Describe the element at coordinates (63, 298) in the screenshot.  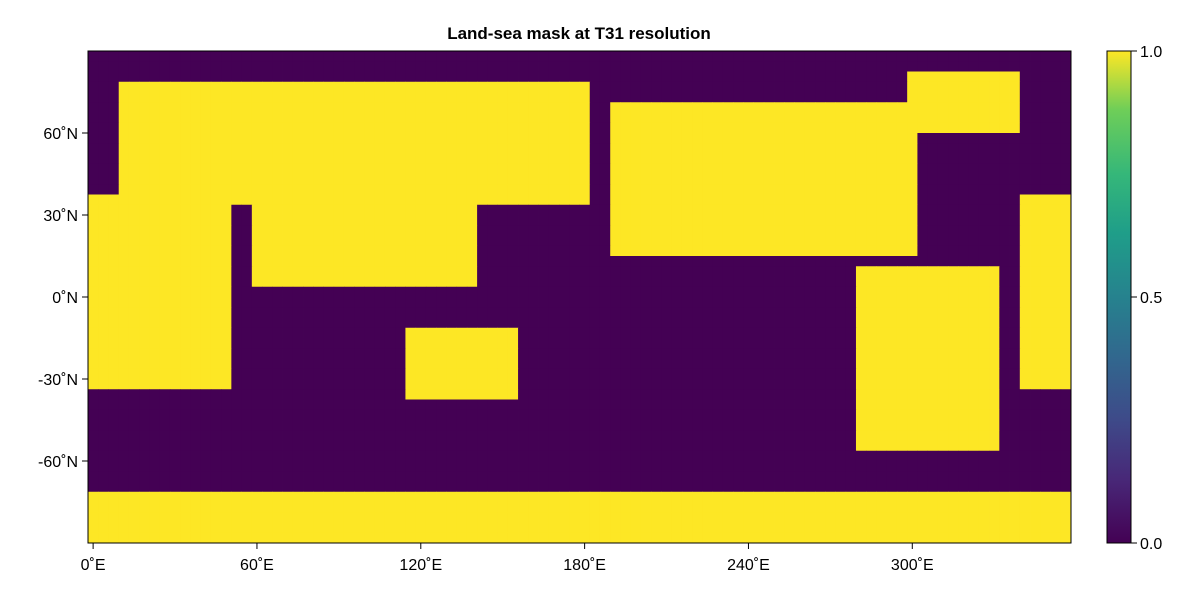
I see `y-axis: 60˚N30˚N0˚N-30˚N-60˚N` at that location.